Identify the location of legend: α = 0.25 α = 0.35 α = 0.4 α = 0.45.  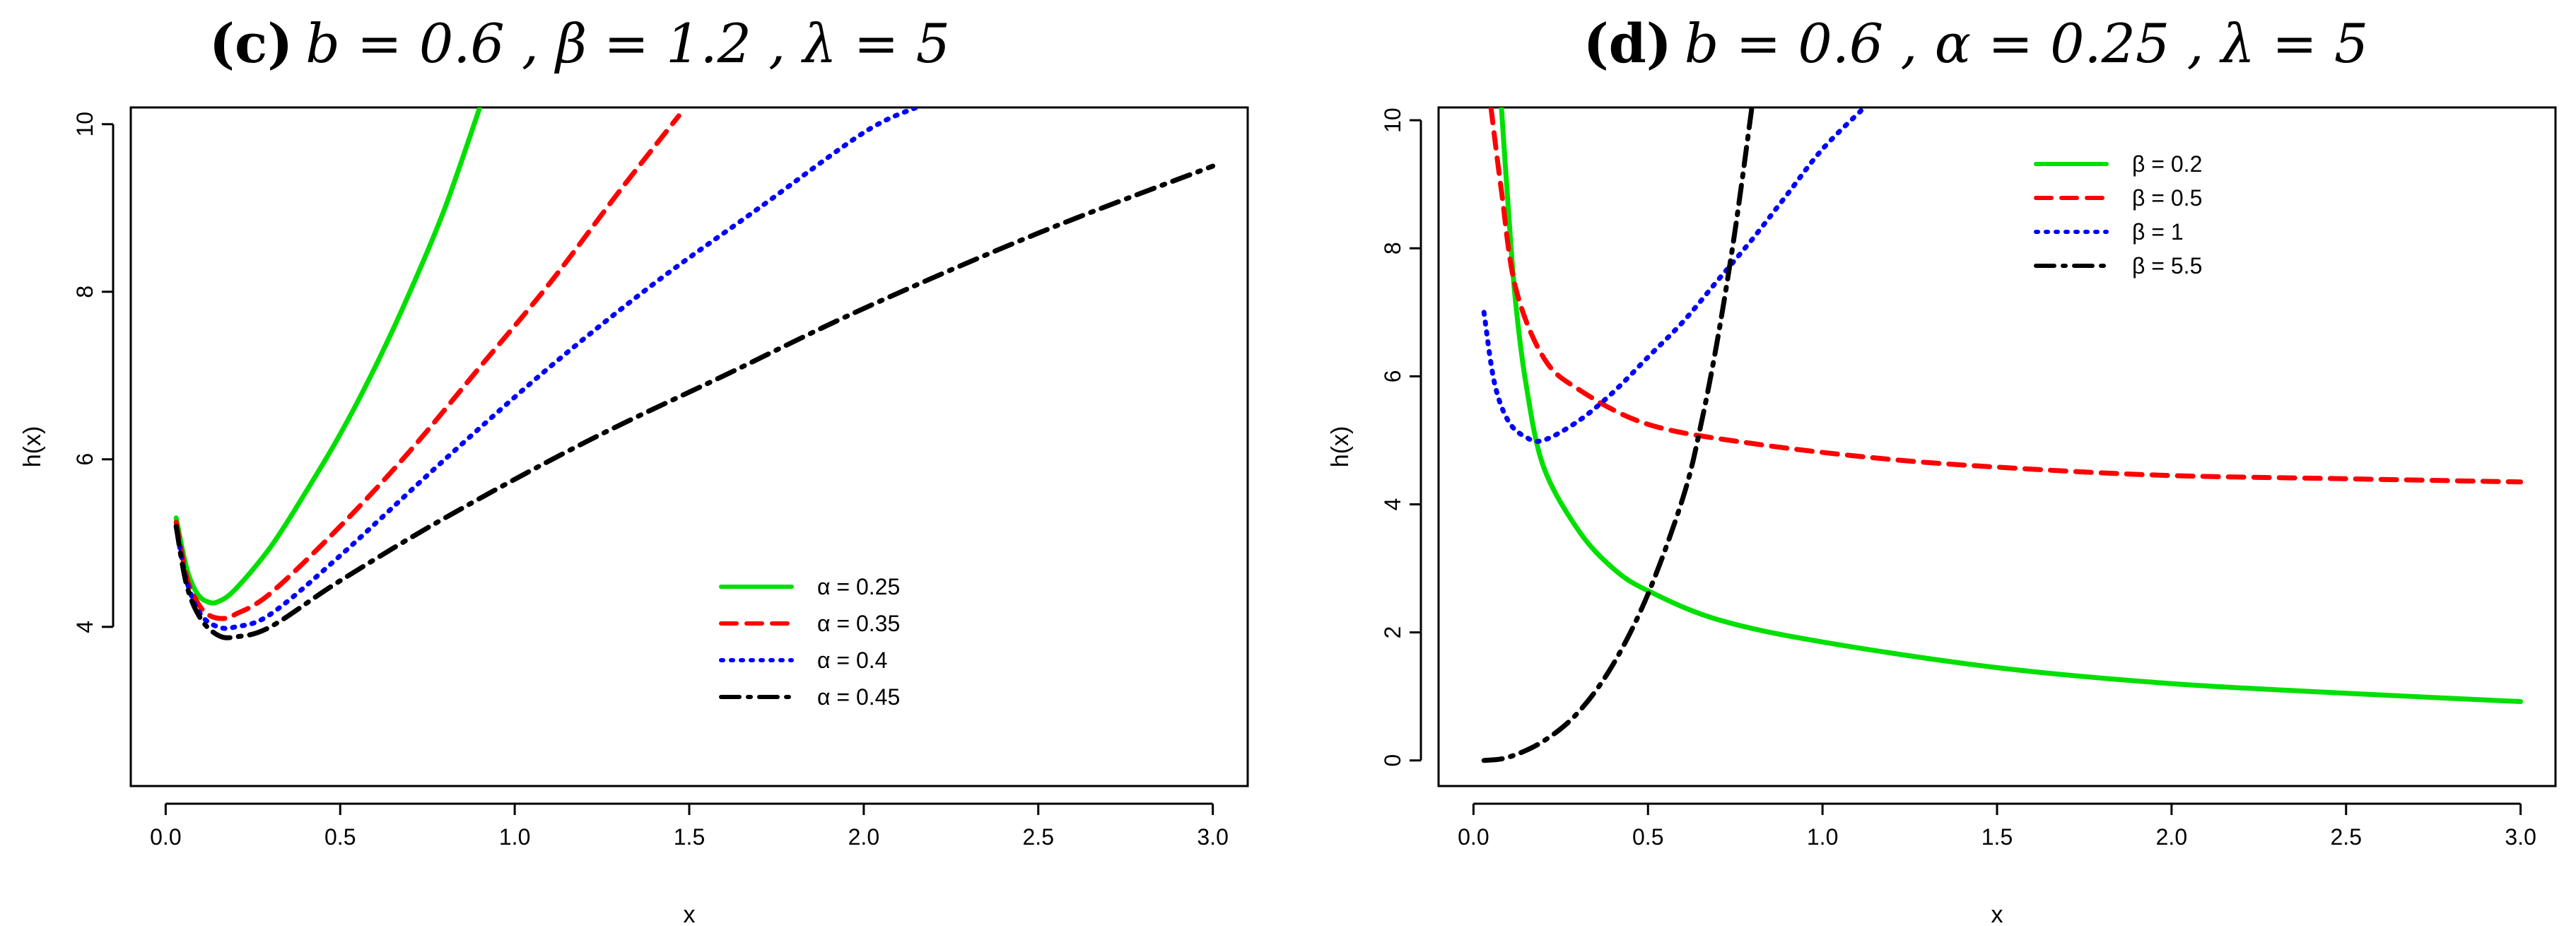
(809, 642).